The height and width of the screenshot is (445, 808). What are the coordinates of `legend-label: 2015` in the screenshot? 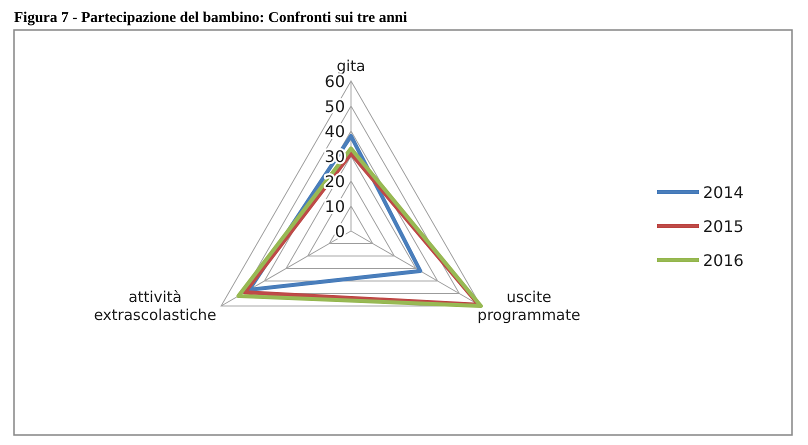 It's located at (723, 226).